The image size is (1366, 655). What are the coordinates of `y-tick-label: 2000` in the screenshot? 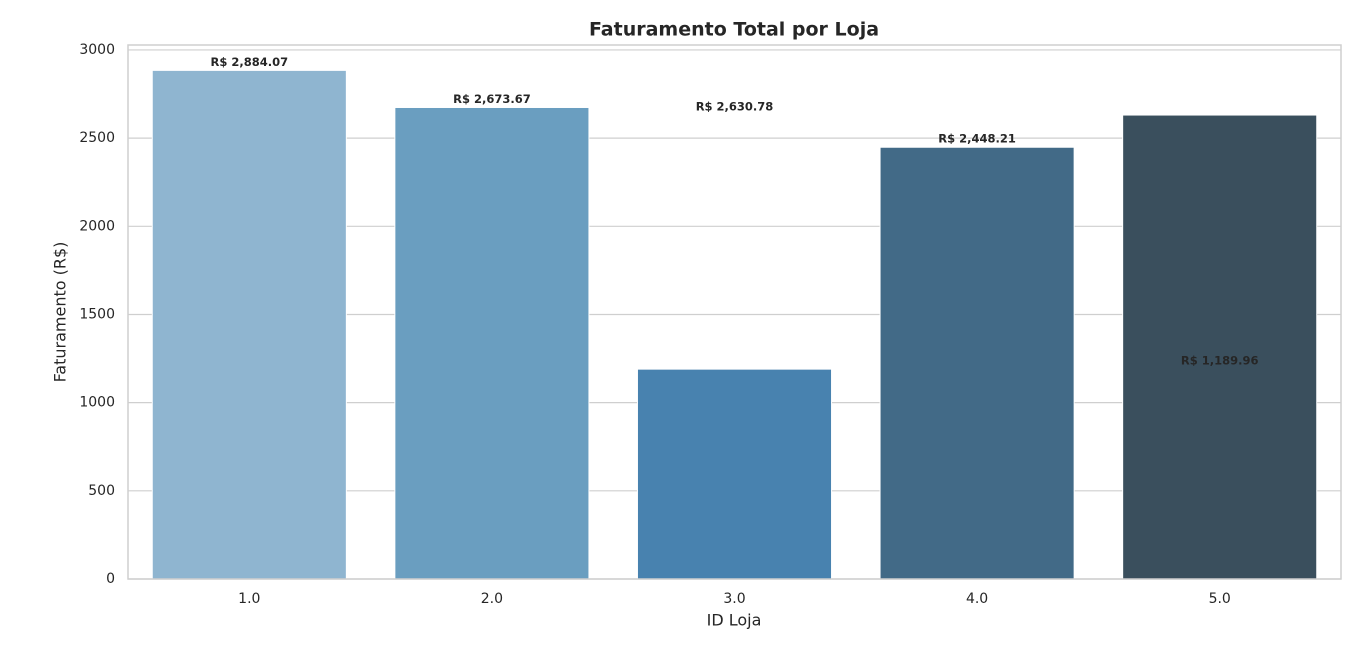 It's located at (97, 226).